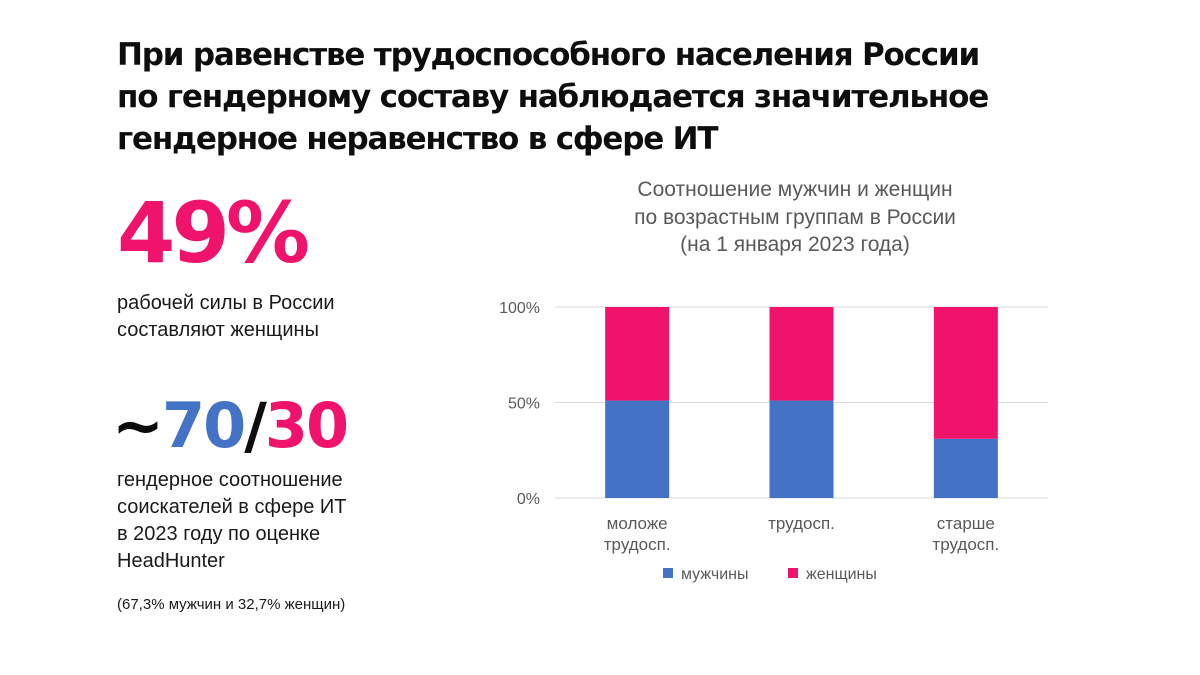  What do you see at coordinates (255, 425) in the screenshot?
I see `ratio-slash: /` at bounding box center [255, 425].